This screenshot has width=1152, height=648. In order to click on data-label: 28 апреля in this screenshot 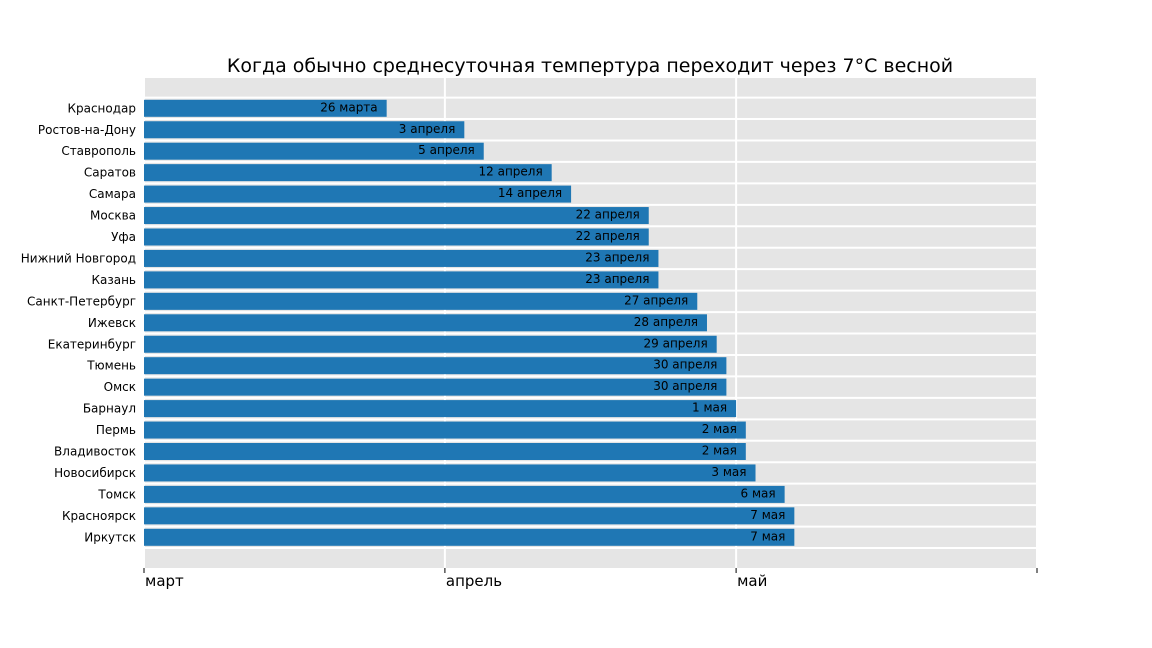, I will do `click(666, 322)`.